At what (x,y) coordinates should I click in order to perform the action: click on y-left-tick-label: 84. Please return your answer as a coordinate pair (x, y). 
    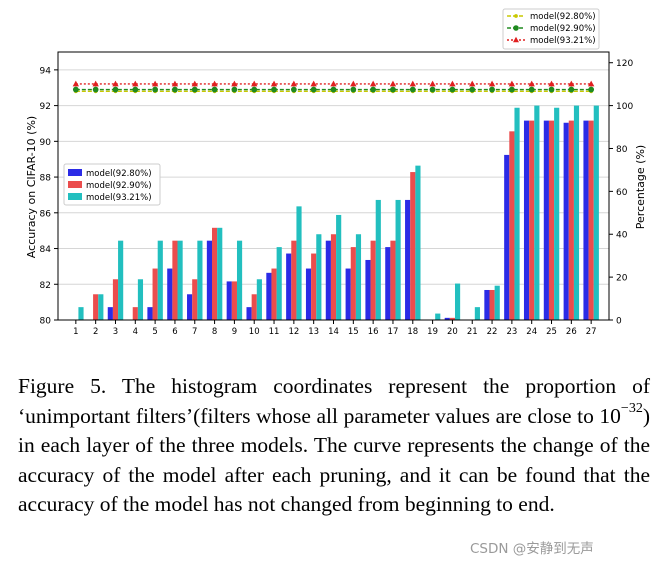
    Looking at the image, I should click on (46, 250).